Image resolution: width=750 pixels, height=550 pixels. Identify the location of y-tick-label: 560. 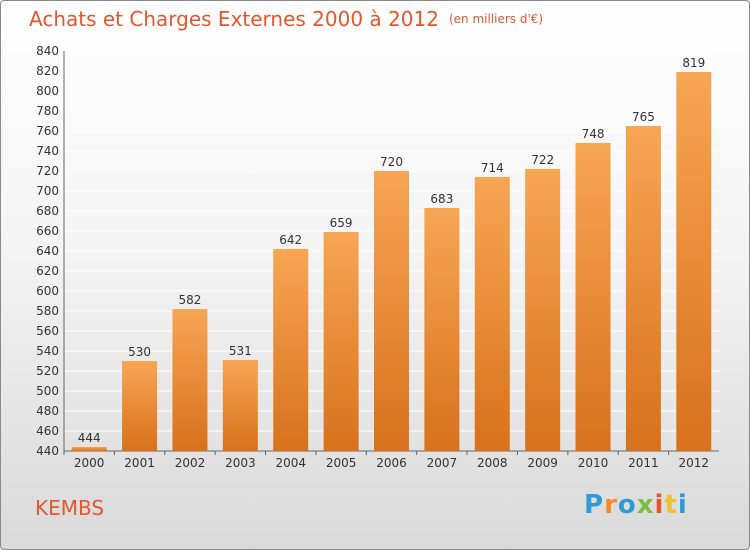
(47, 331).